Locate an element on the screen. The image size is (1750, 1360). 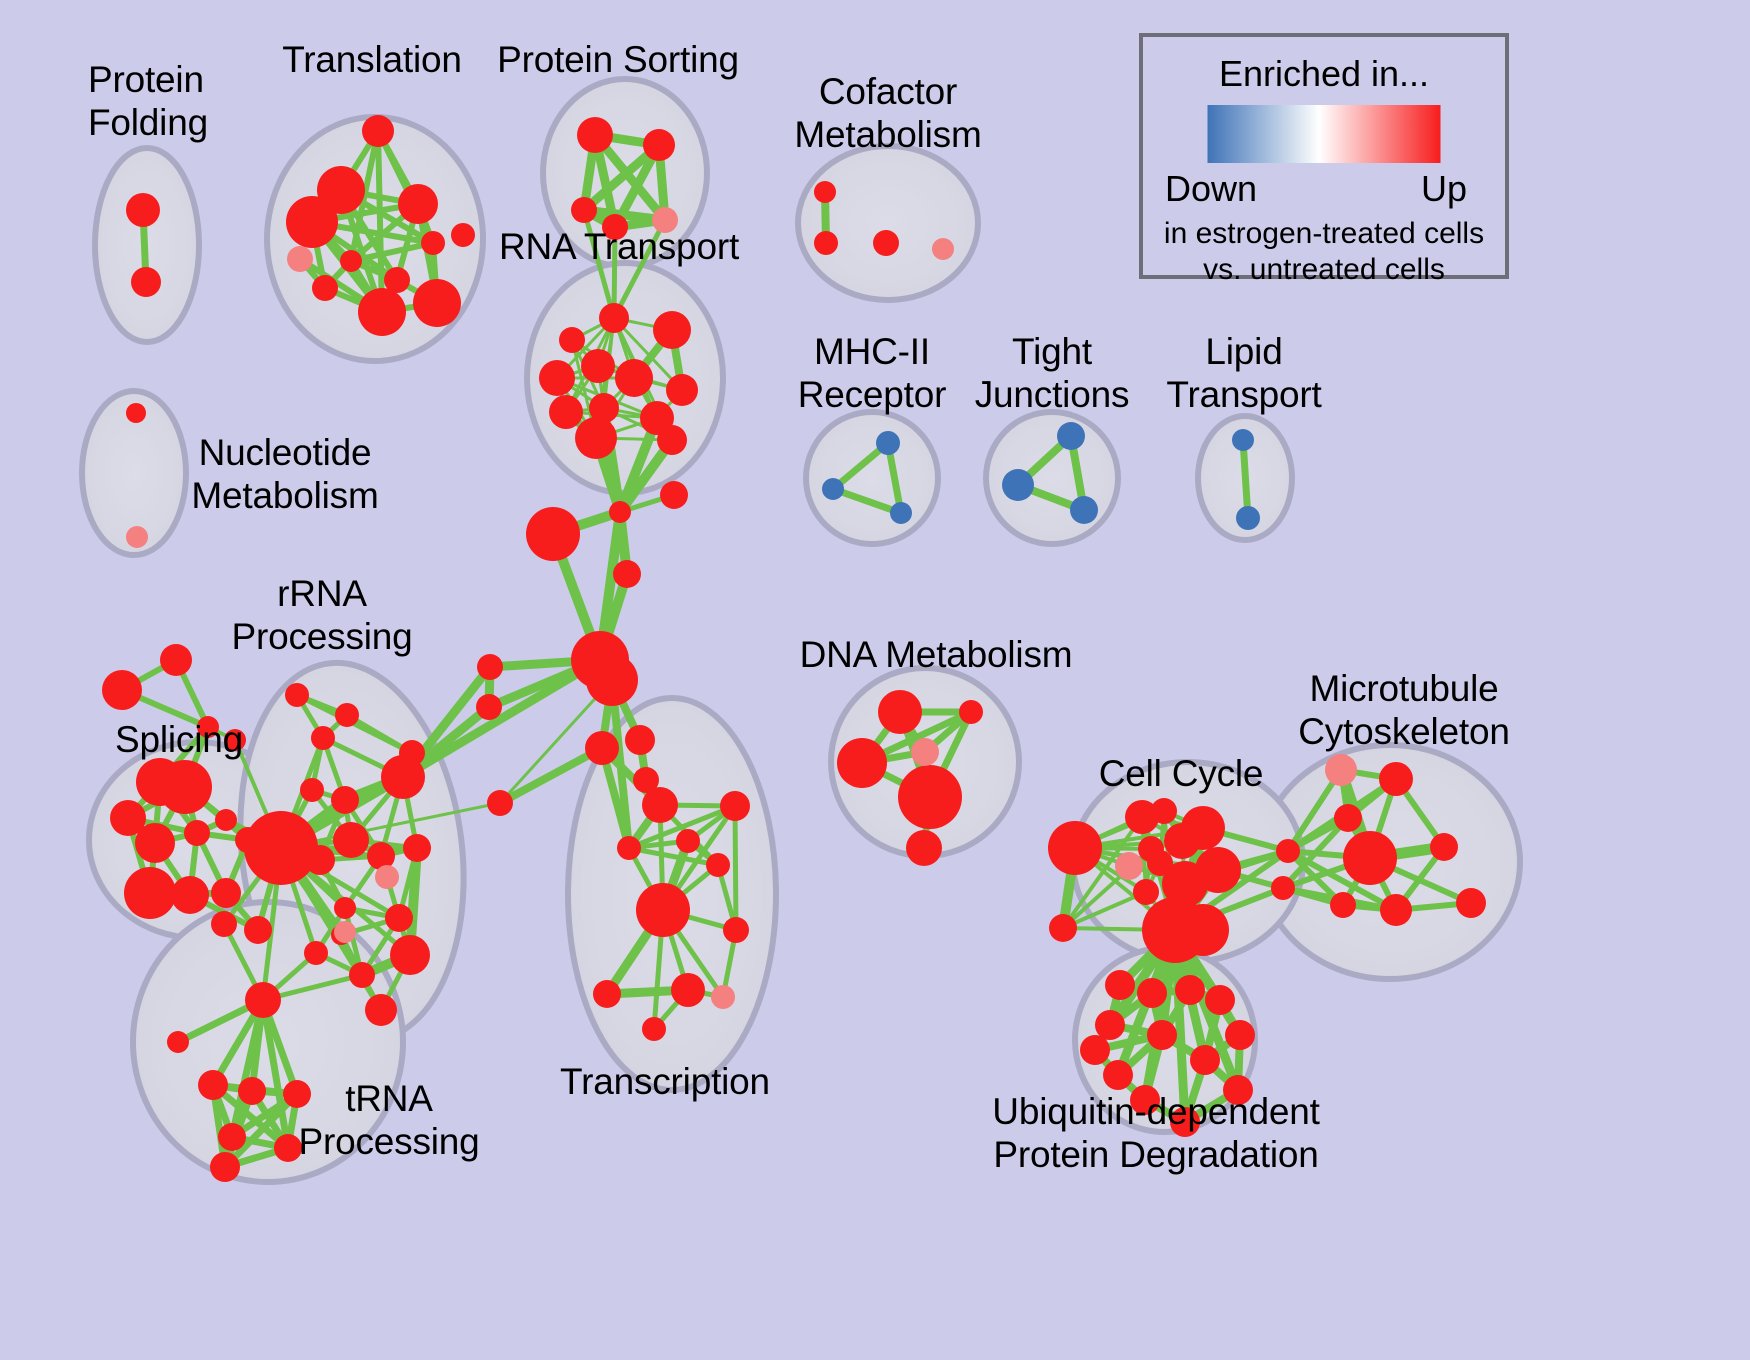
legend-high-label: Up is located at coordinates (1443, 188).